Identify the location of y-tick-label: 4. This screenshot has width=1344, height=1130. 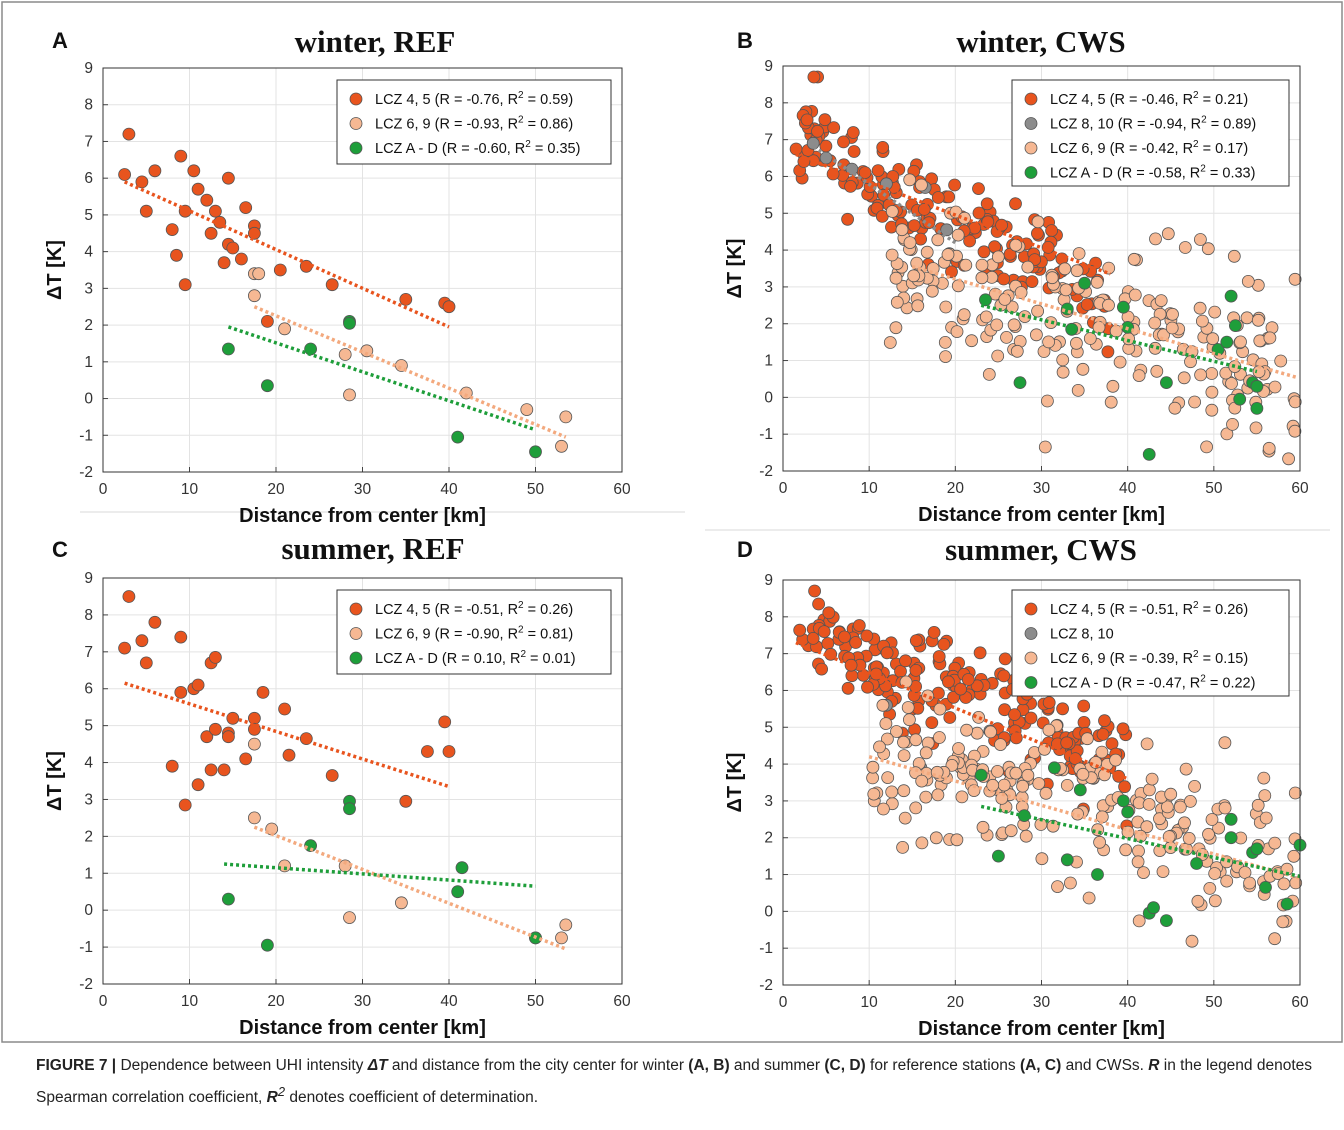
(768, 250).